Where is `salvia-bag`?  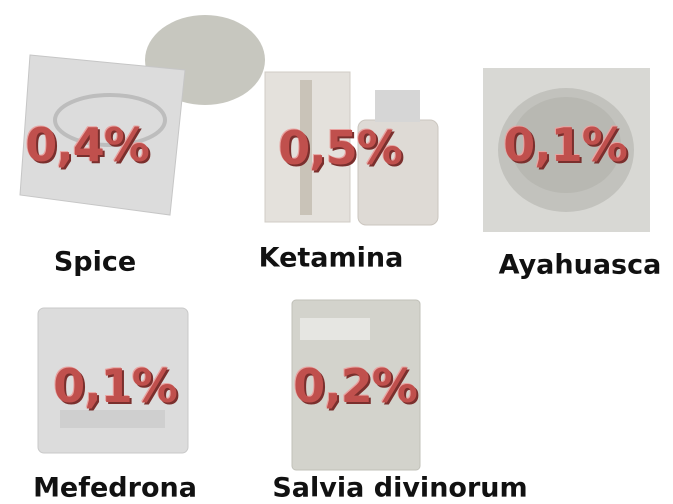
salvia-bag is located at coordinates (356, 385).